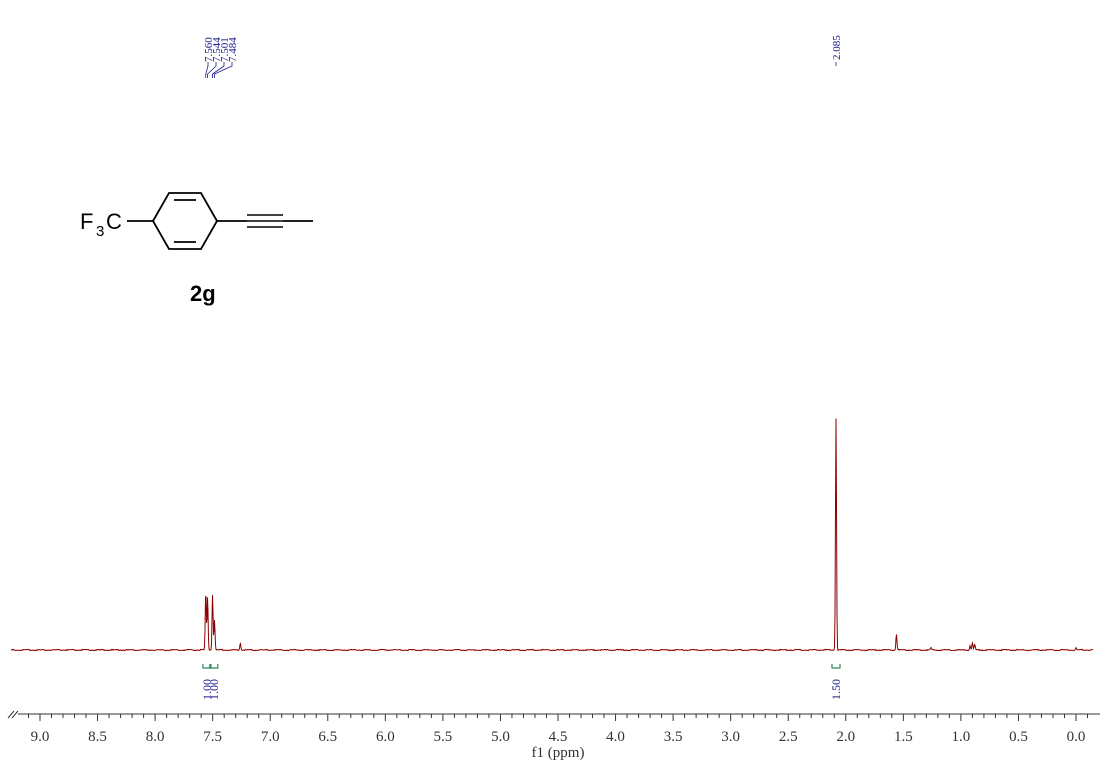 The width and height of the screenshot is (1108, 772). What do you see at coordinates (203, 293) in the screenshot?
I see `compound-label: 2g` at bounding box center [203, 293].